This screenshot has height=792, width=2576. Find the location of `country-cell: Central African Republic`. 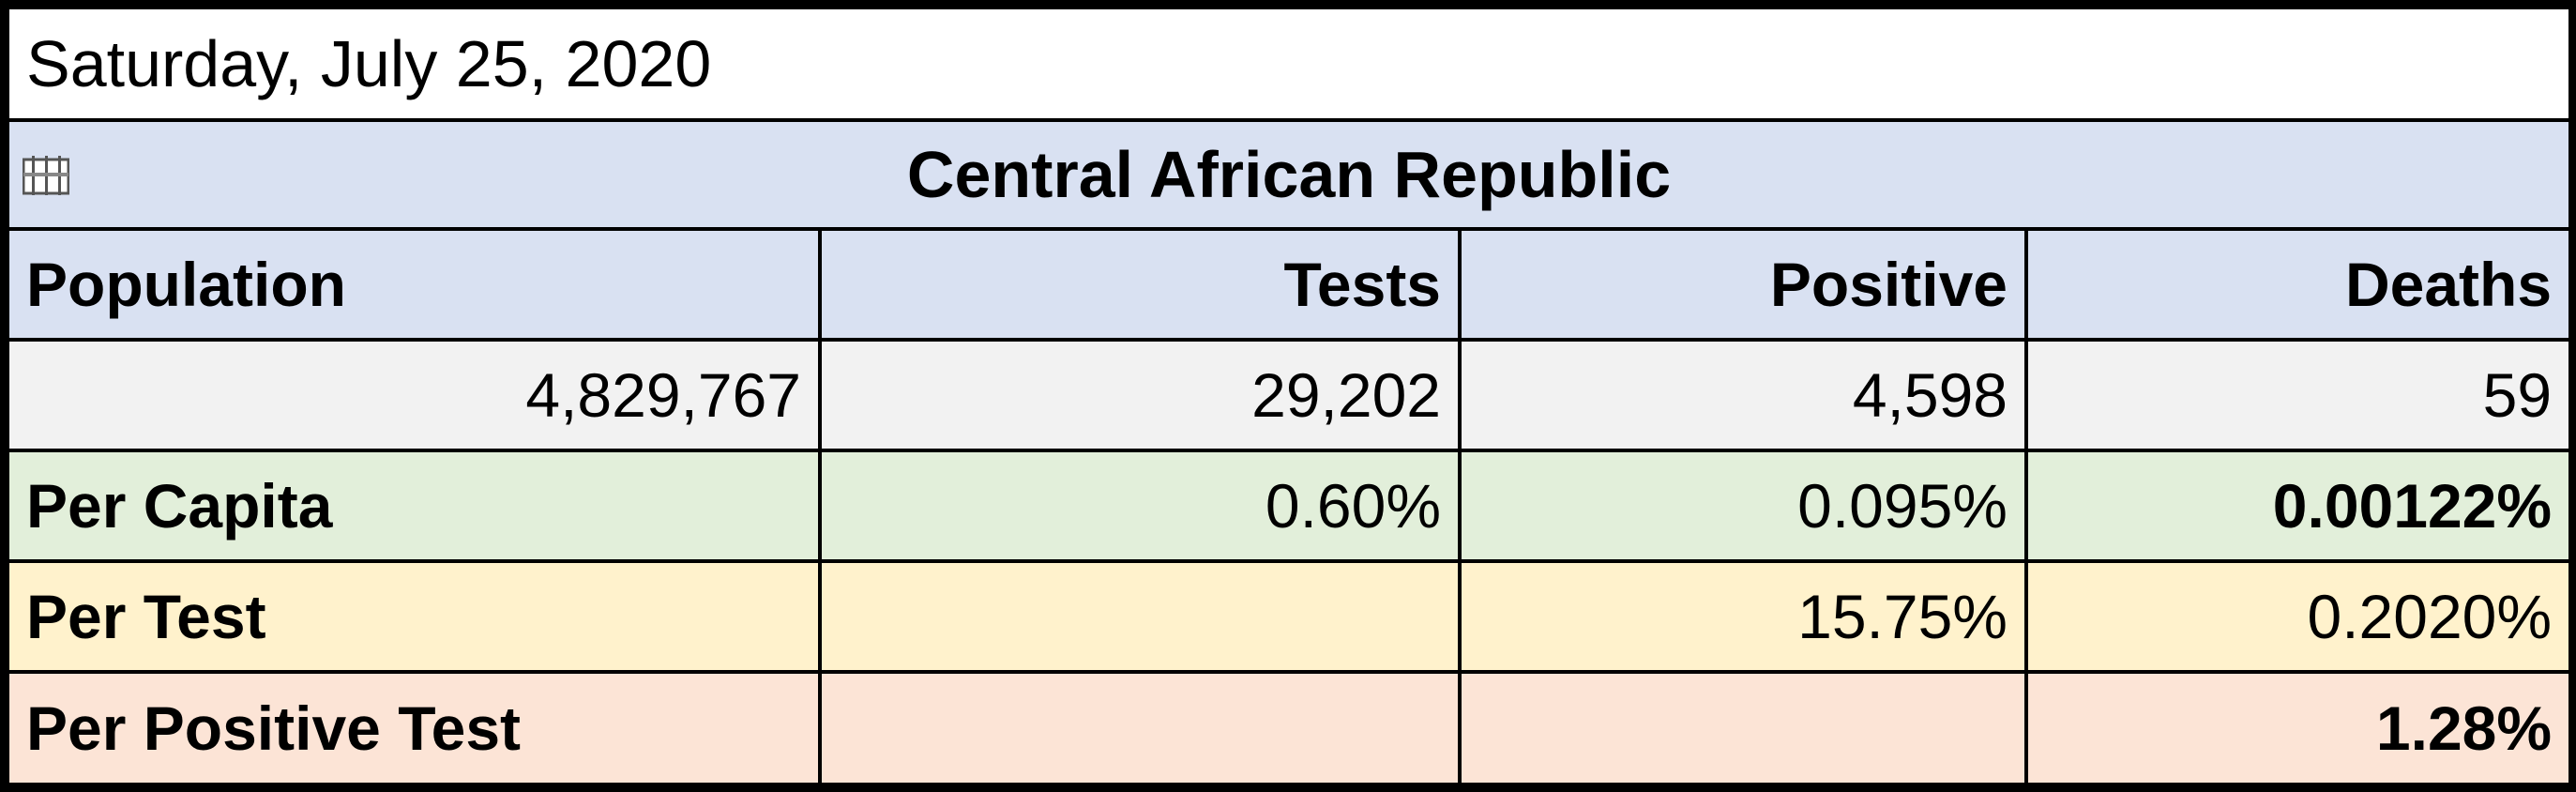

country-cell: Central African Republic is located at coordinates (1289, 175).